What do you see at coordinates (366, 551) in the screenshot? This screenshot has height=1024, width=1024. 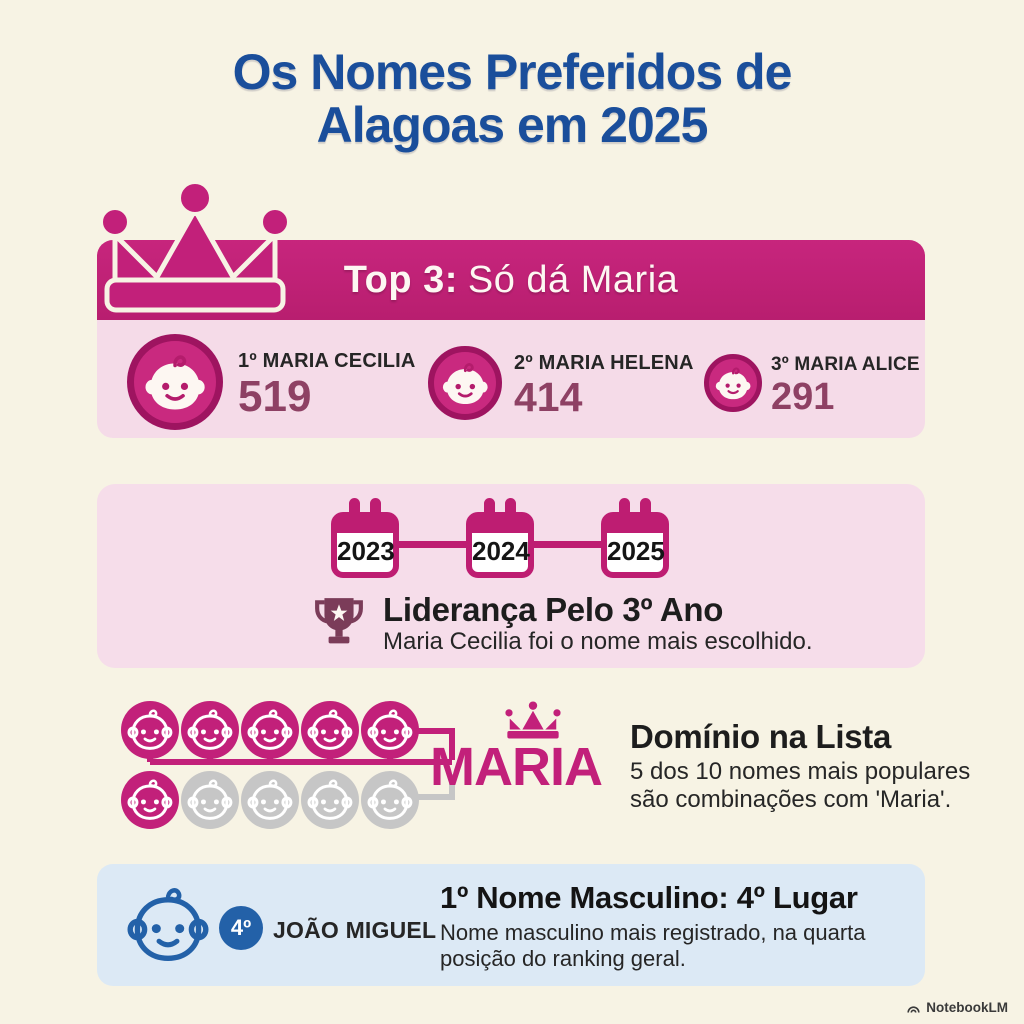 I see `year-label-2023: 2023` at bounding box center [366, 551].